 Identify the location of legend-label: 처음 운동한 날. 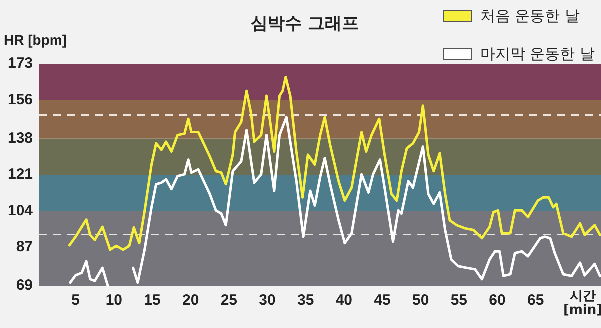
(530, 16).